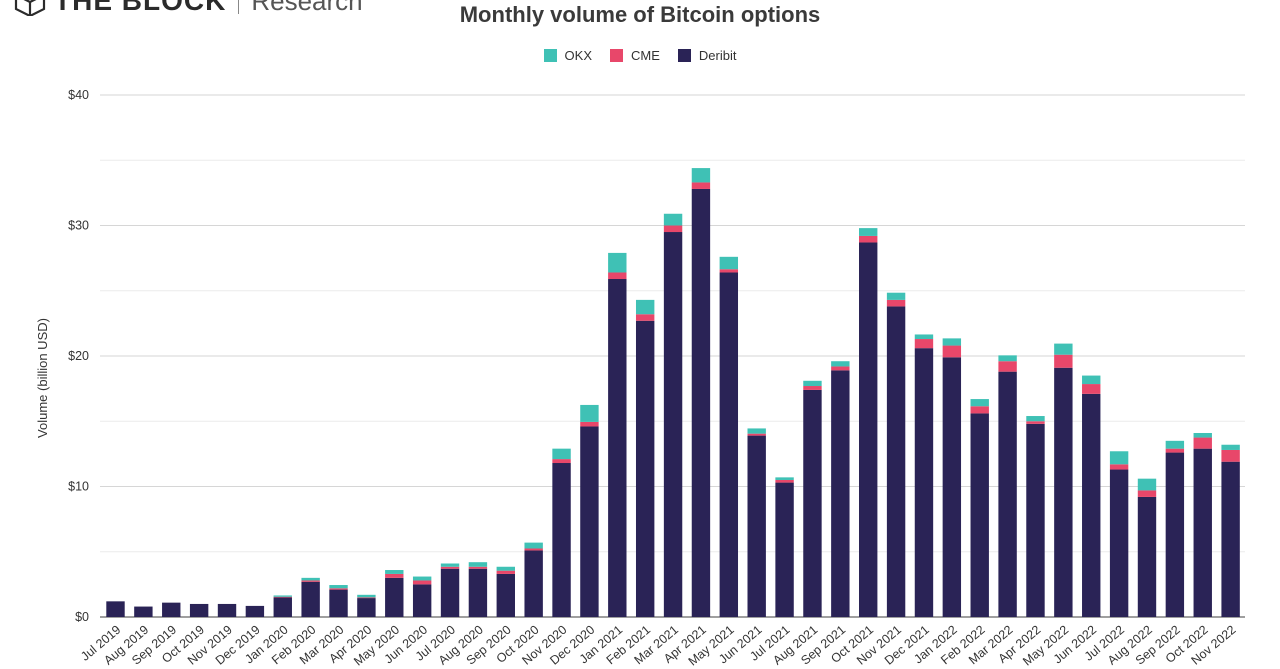 This screenshot has height=669, width=1280. Describe the element at coordinates (635, 55) in the screenshot. I see `legend-item-cme: CME` at that location.